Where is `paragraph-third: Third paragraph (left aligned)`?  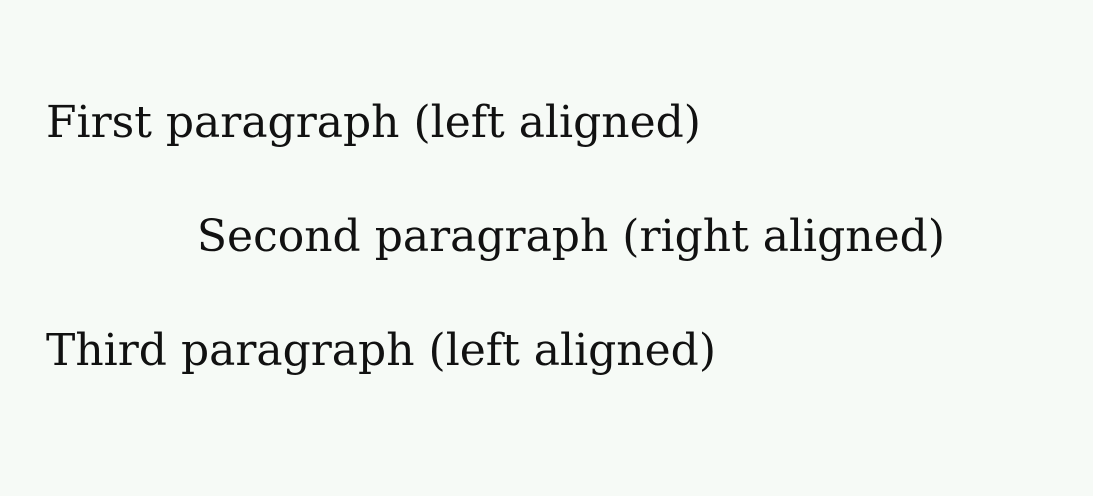
paragraph-third: Third paragraph (left aligned) is located at coordinates (381, 350).